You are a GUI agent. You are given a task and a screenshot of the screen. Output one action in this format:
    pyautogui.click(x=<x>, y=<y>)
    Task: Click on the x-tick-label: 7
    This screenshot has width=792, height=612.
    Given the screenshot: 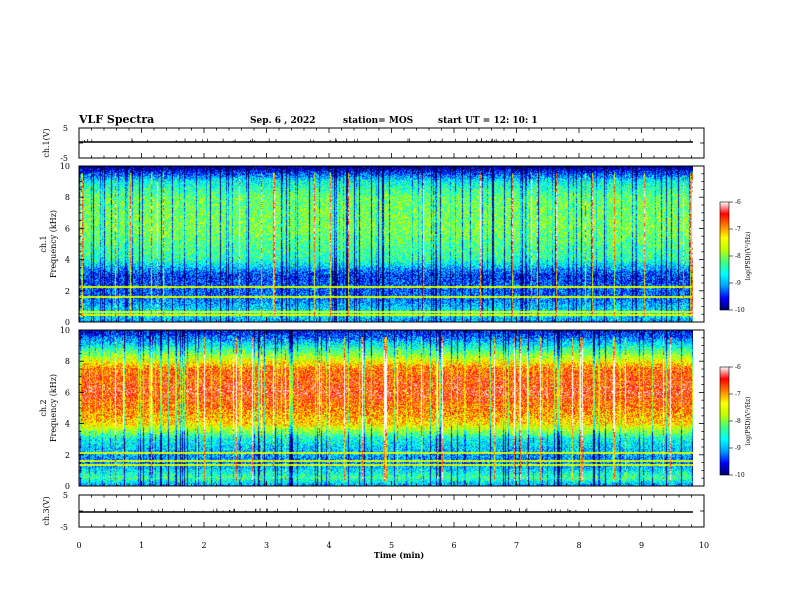 What is the action you would take?
    pyautogui.click(x=516, y=545)
    